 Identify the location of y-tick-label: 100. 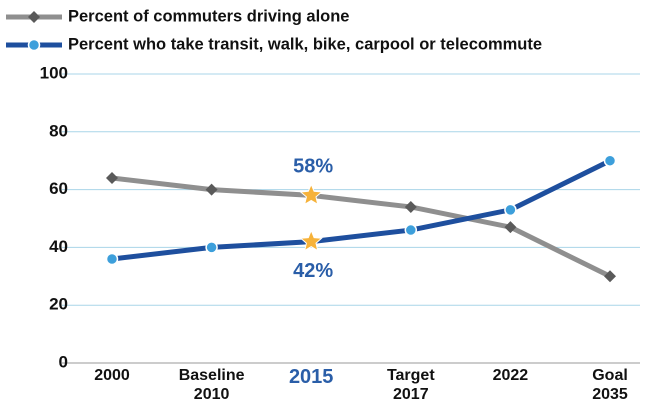
(54, 72).